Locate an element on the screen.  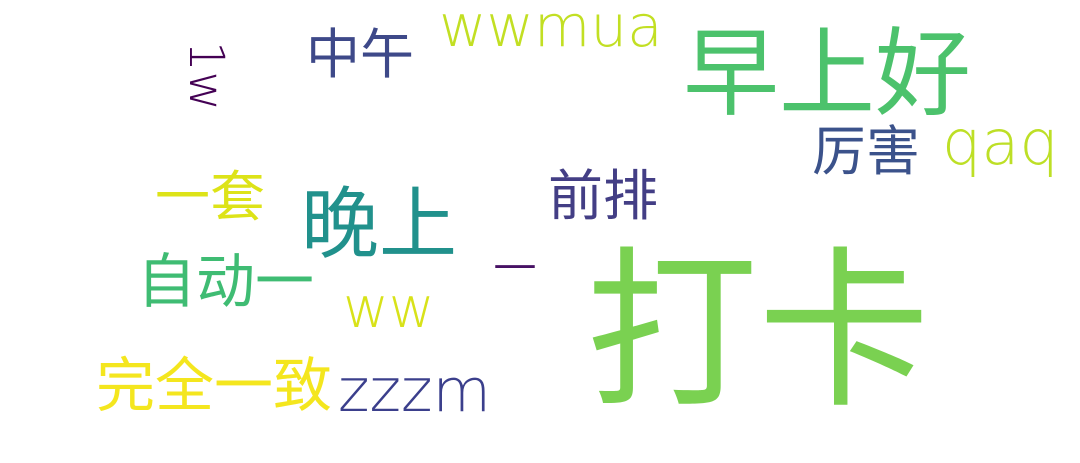
word-qianpai: 前排 is located at coordinates (603, 196).